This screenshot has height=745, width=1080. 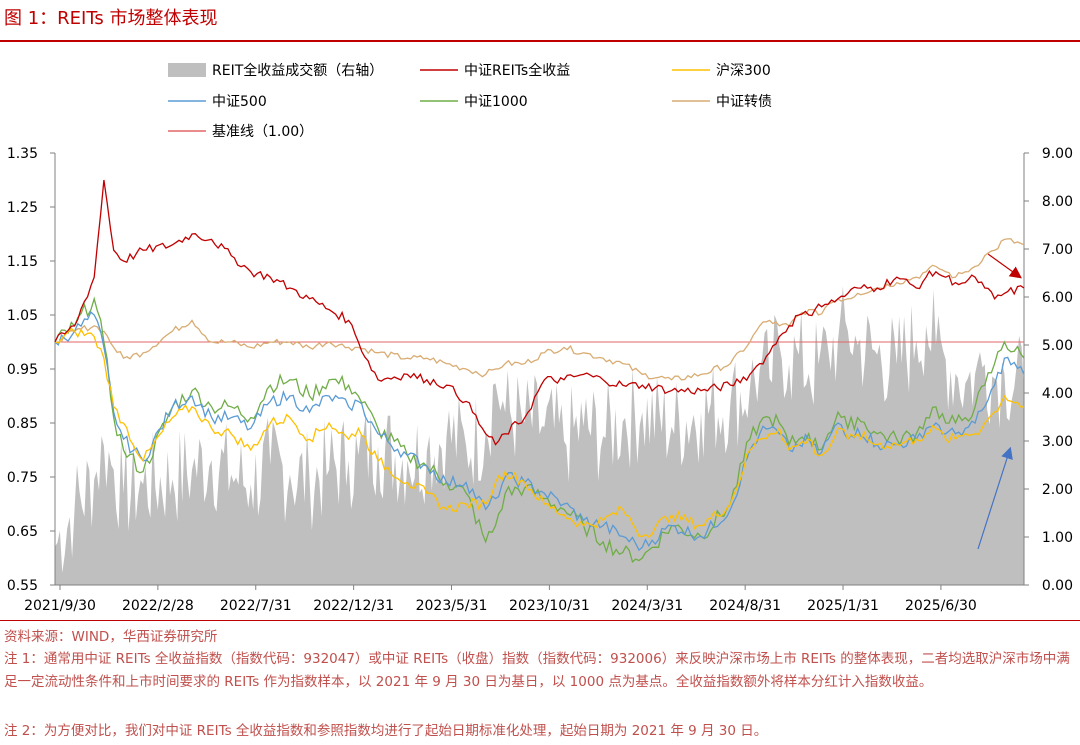 I want to click on figure-title: 图 1：REITs 市场整体表现, so click(x=111, y=18).